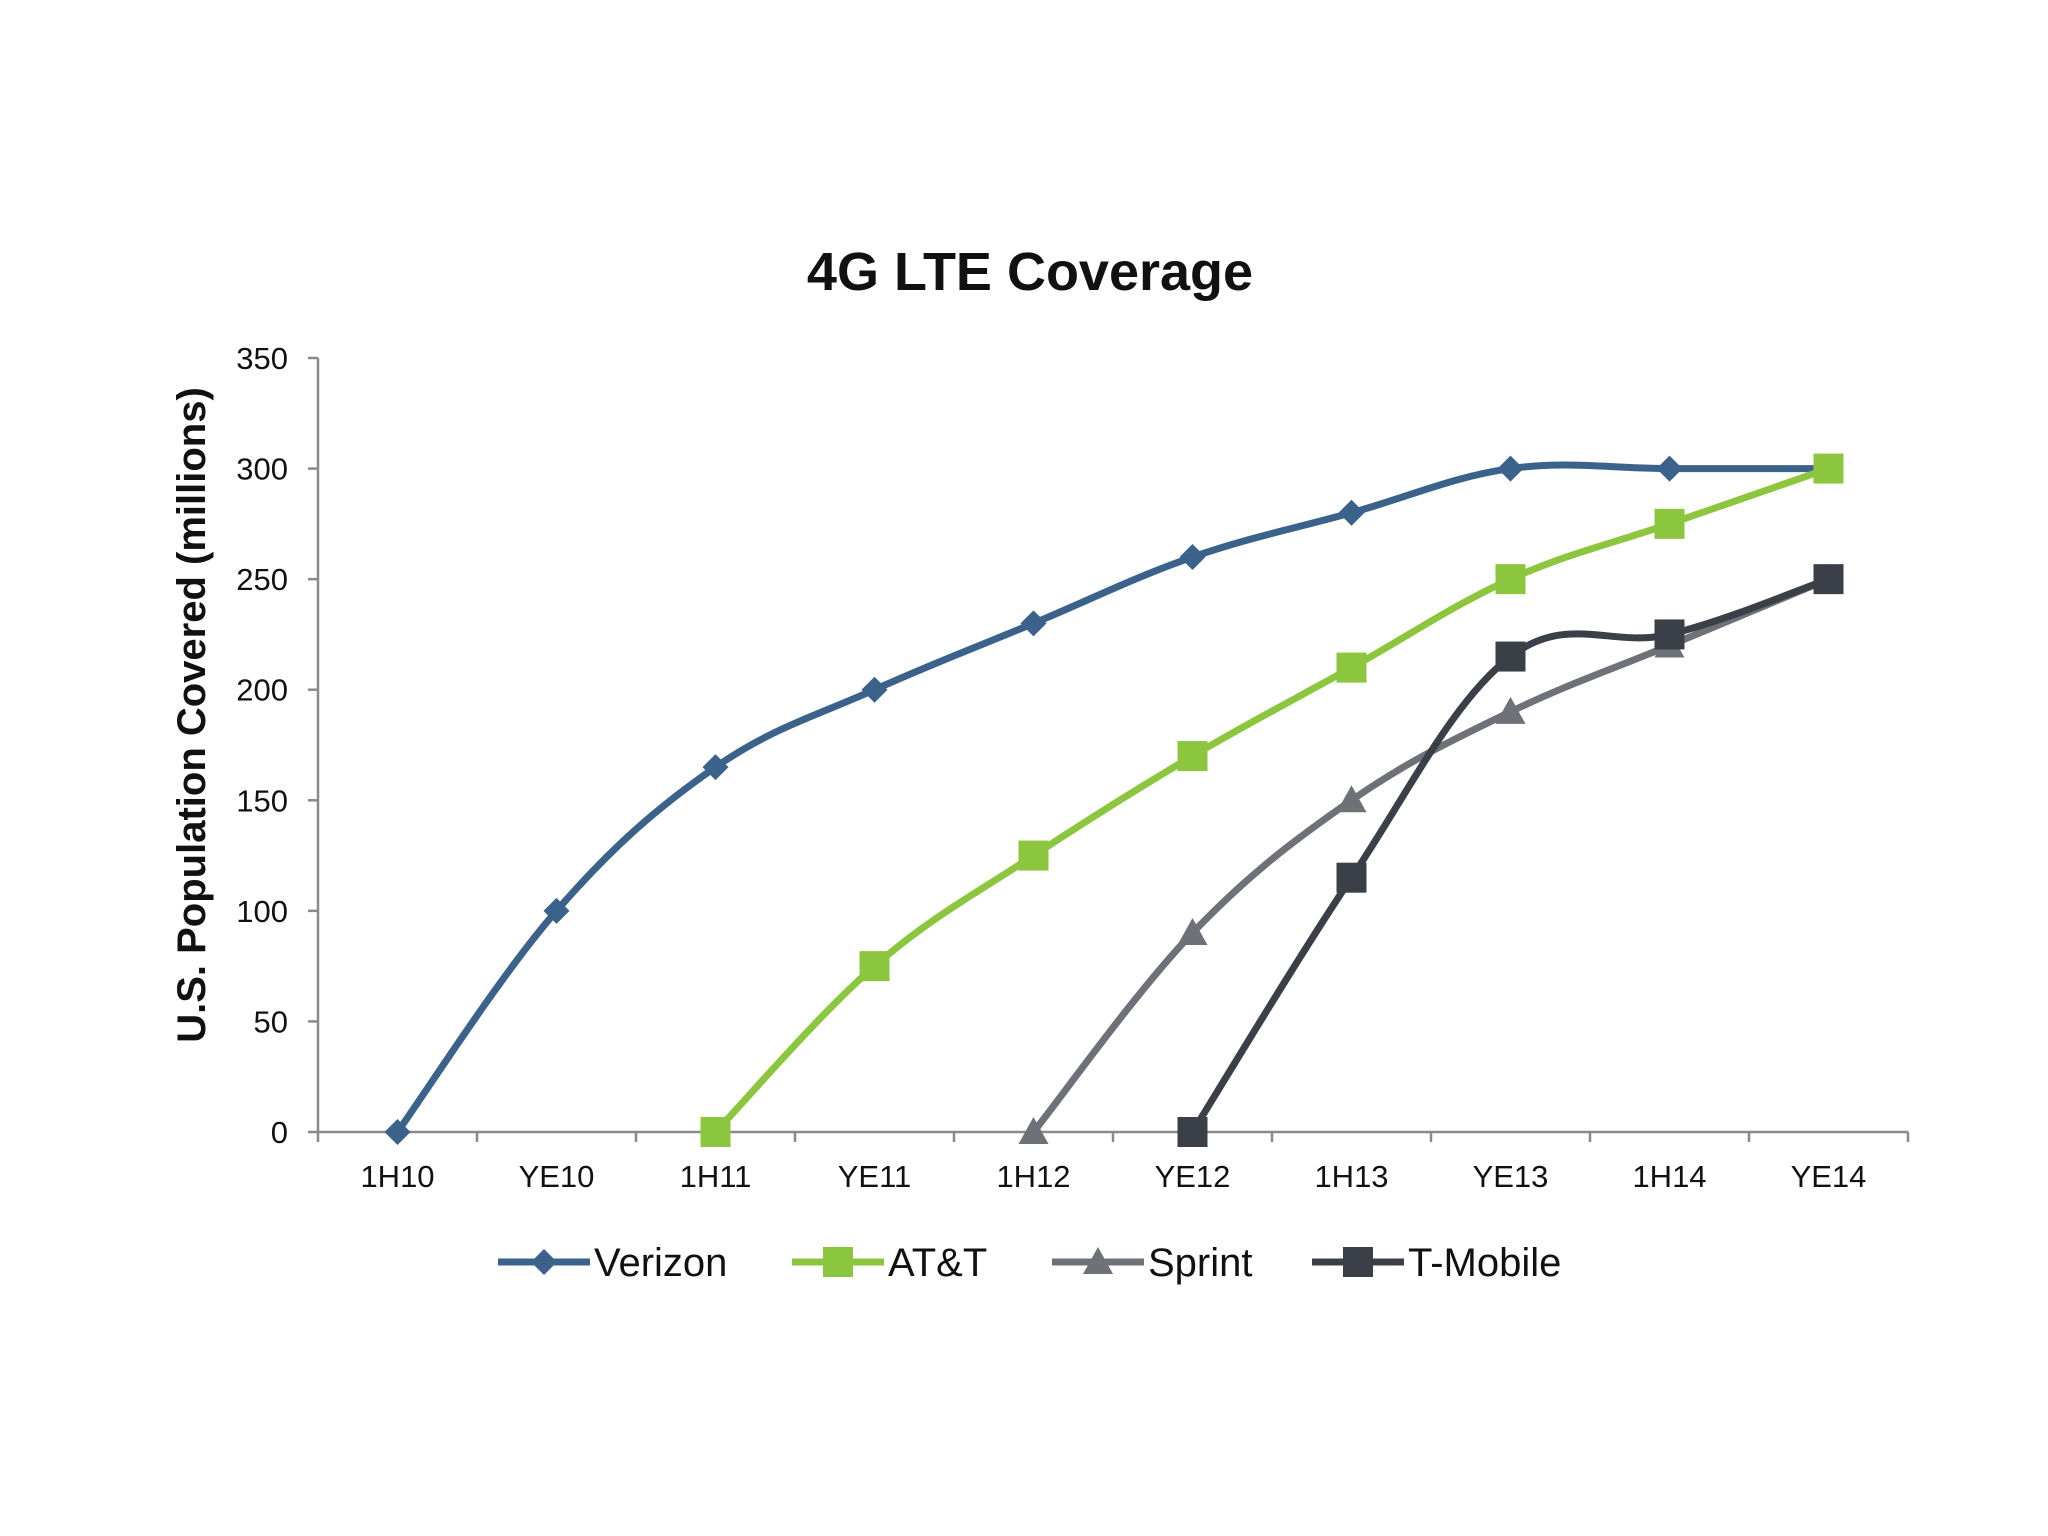 The height and width of the screenshot is (1536, 2048). Describe the element at coordinates (262, 911) in the screenshot. I see `y-tick-label: 100` at that location.